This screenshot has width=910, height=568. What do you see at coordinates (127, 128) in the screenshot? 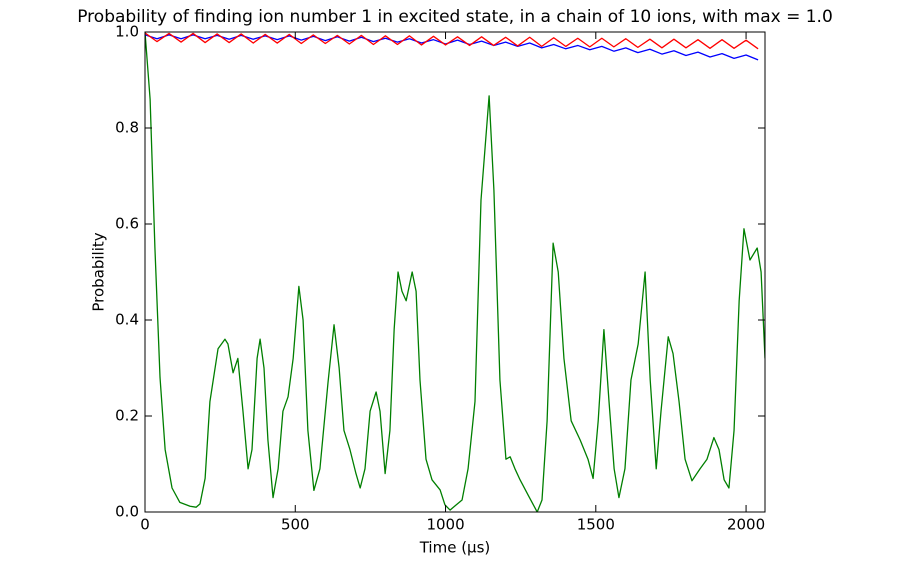
I see `y-tick-label: 0.8` at bounding box center [127, 128].